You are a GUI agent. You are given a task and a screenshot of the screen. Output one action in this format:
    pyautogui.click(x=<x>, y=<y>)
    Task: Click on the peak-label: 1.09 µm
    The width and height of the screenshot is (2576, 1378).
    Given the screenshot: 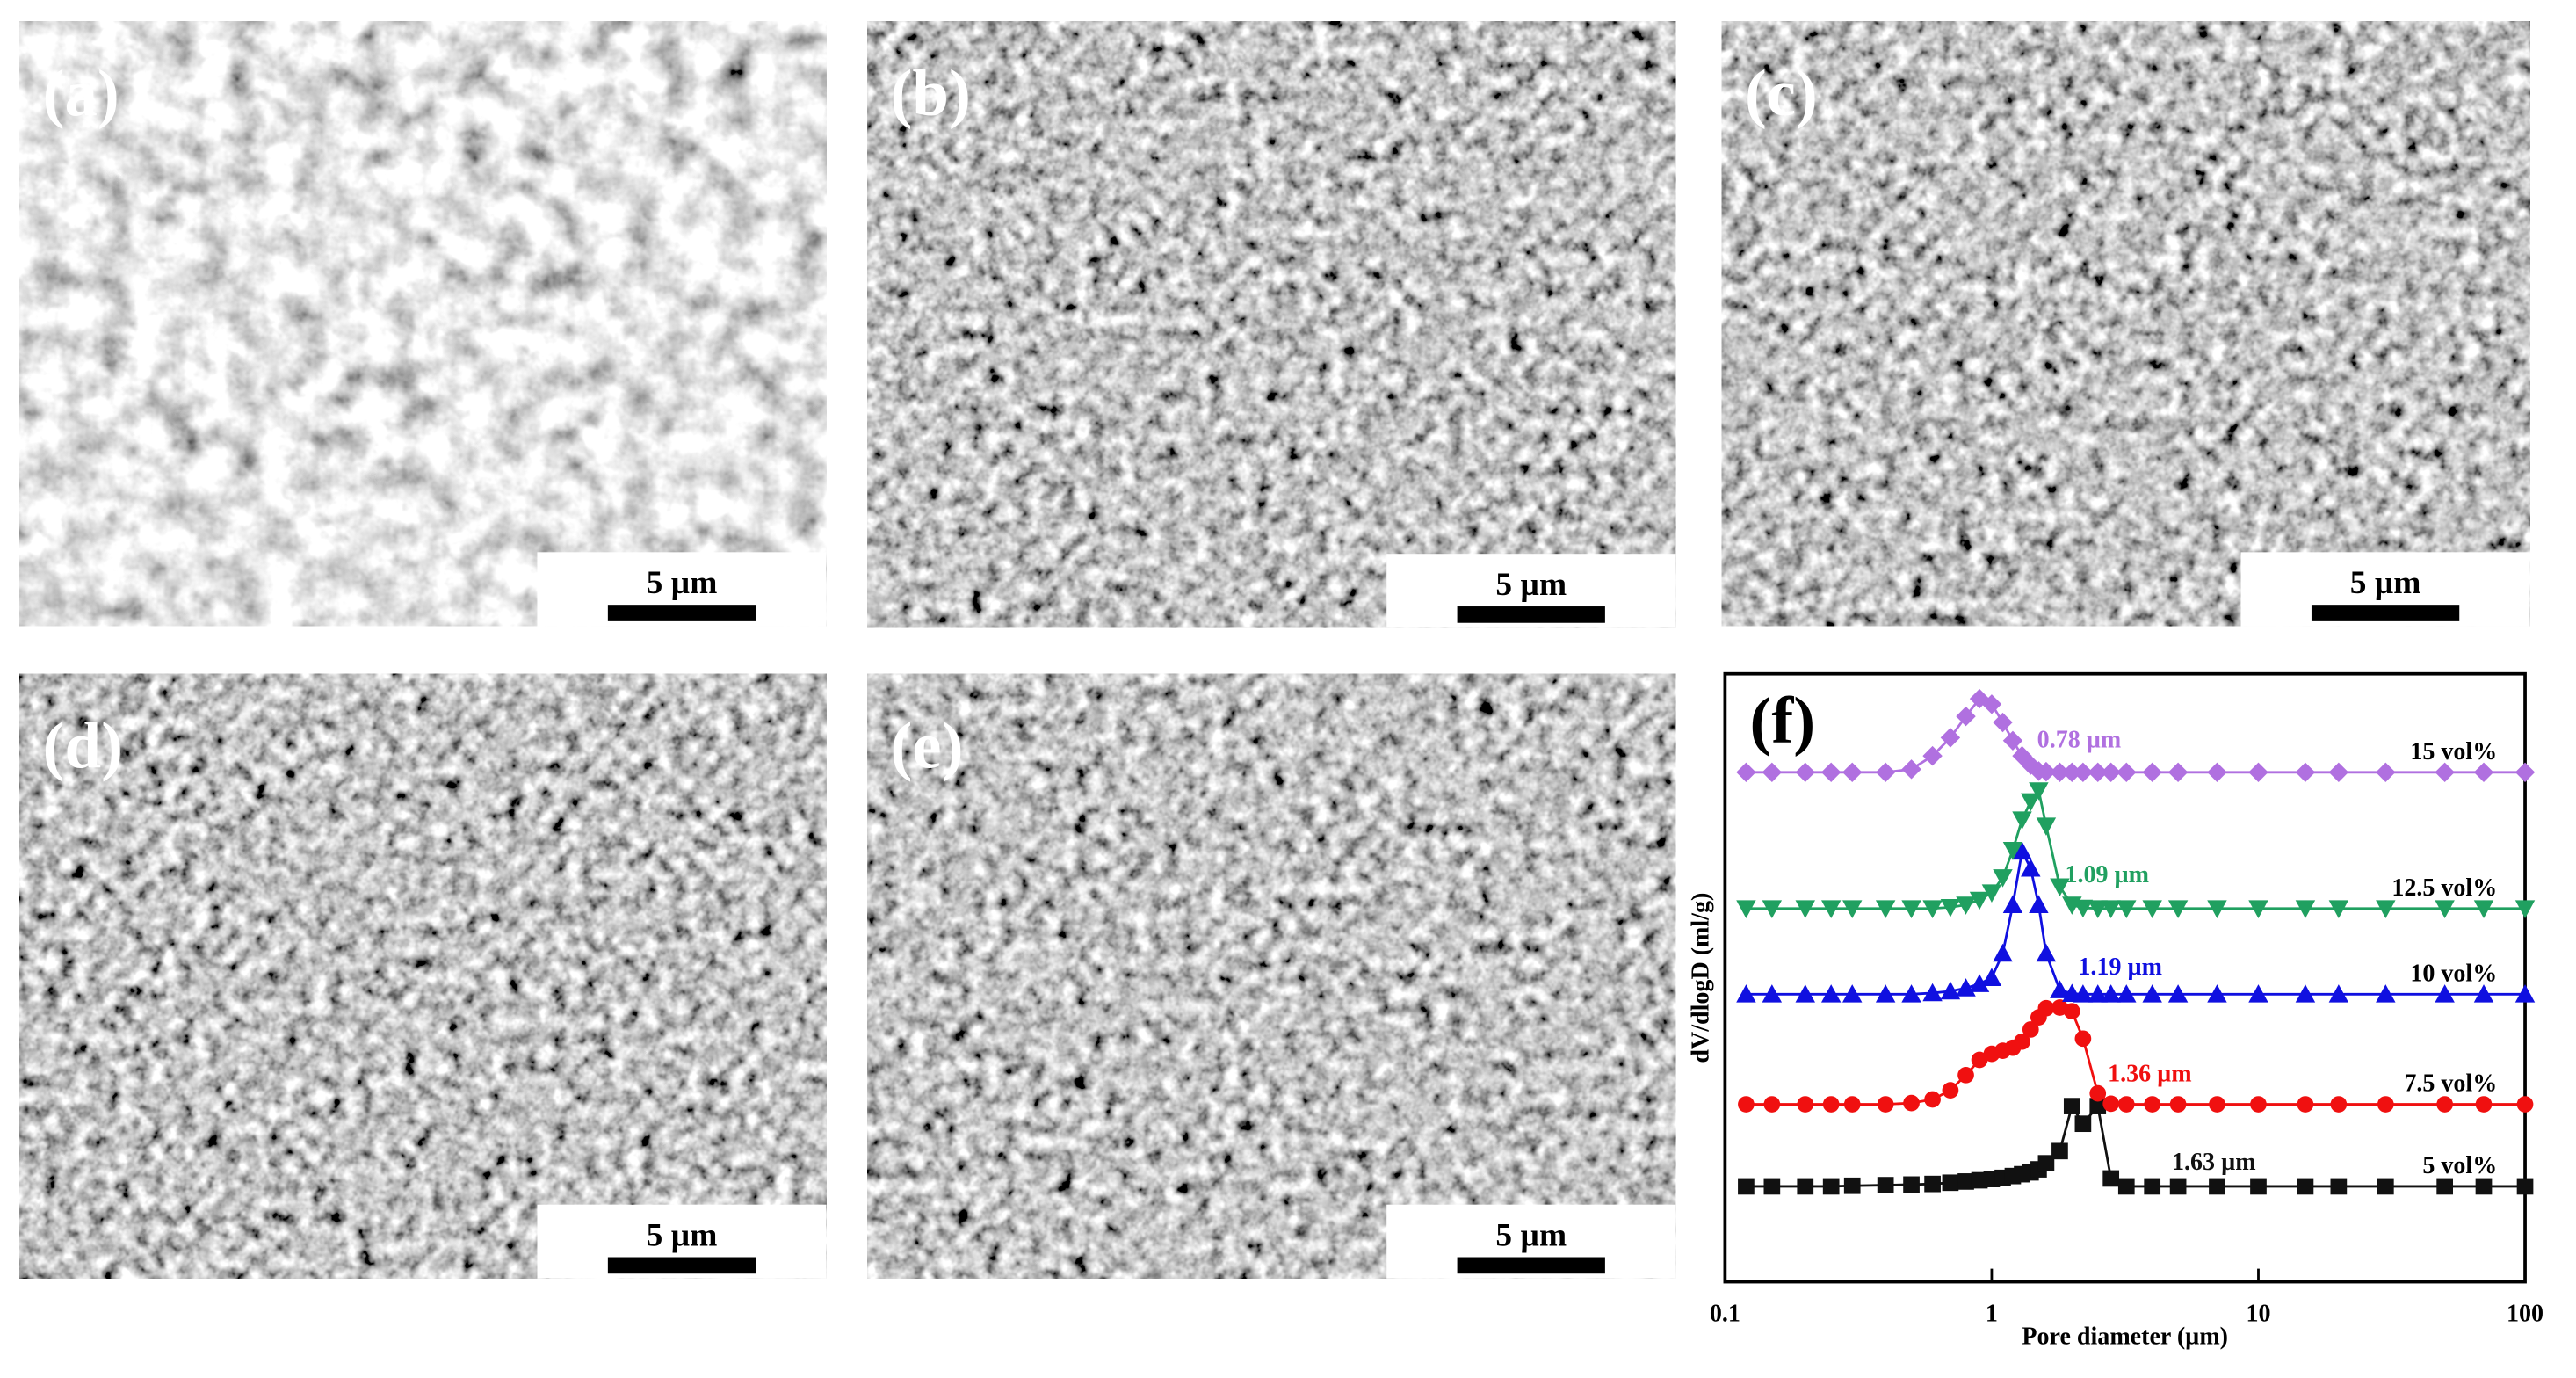 What is the action you would take?
    pyautogui.click(x=2107, y=874)
    